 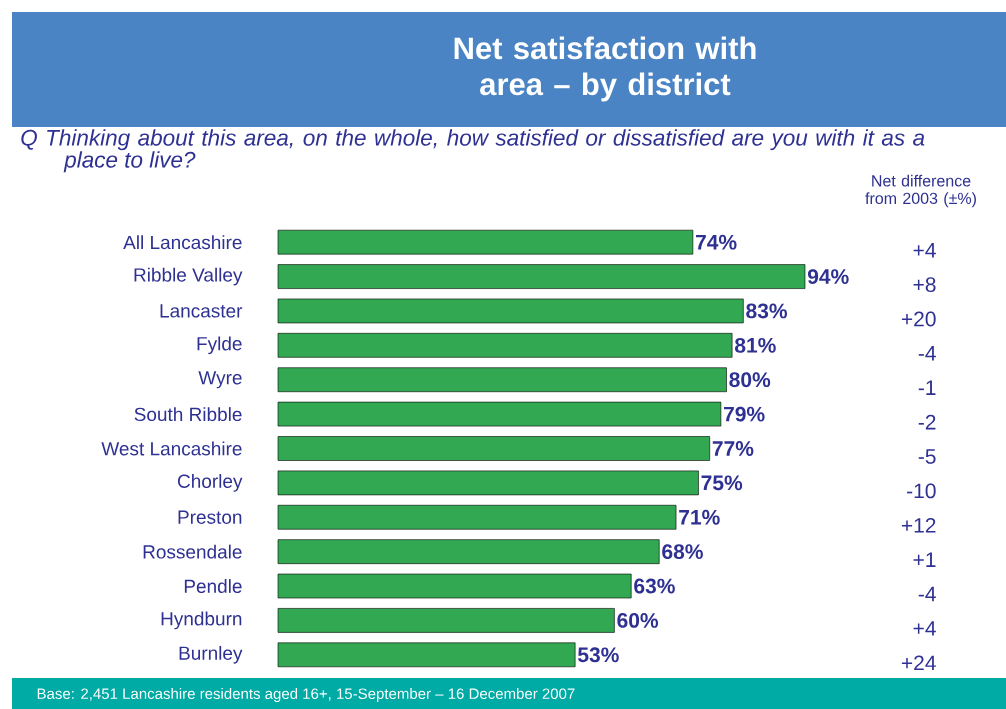 What do you see at coordinates (192, 551) in the screenshot?
I see `y-tick-label: Rossendale` at bounding box center [192, 551].